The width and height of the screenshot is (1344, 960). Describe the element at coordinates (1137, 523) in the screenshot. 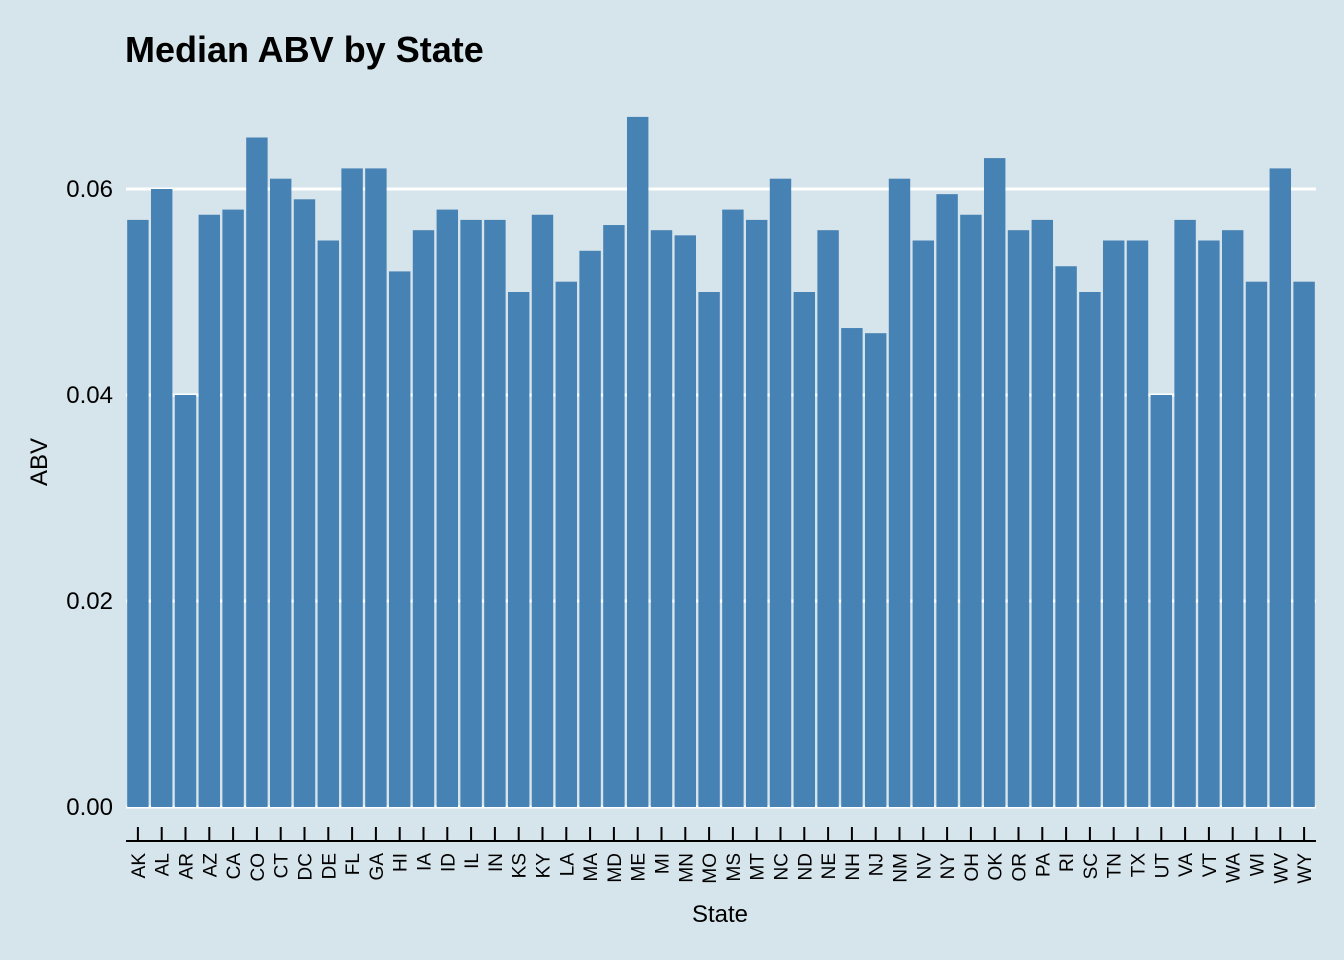

I see `bar-tx` at that location.